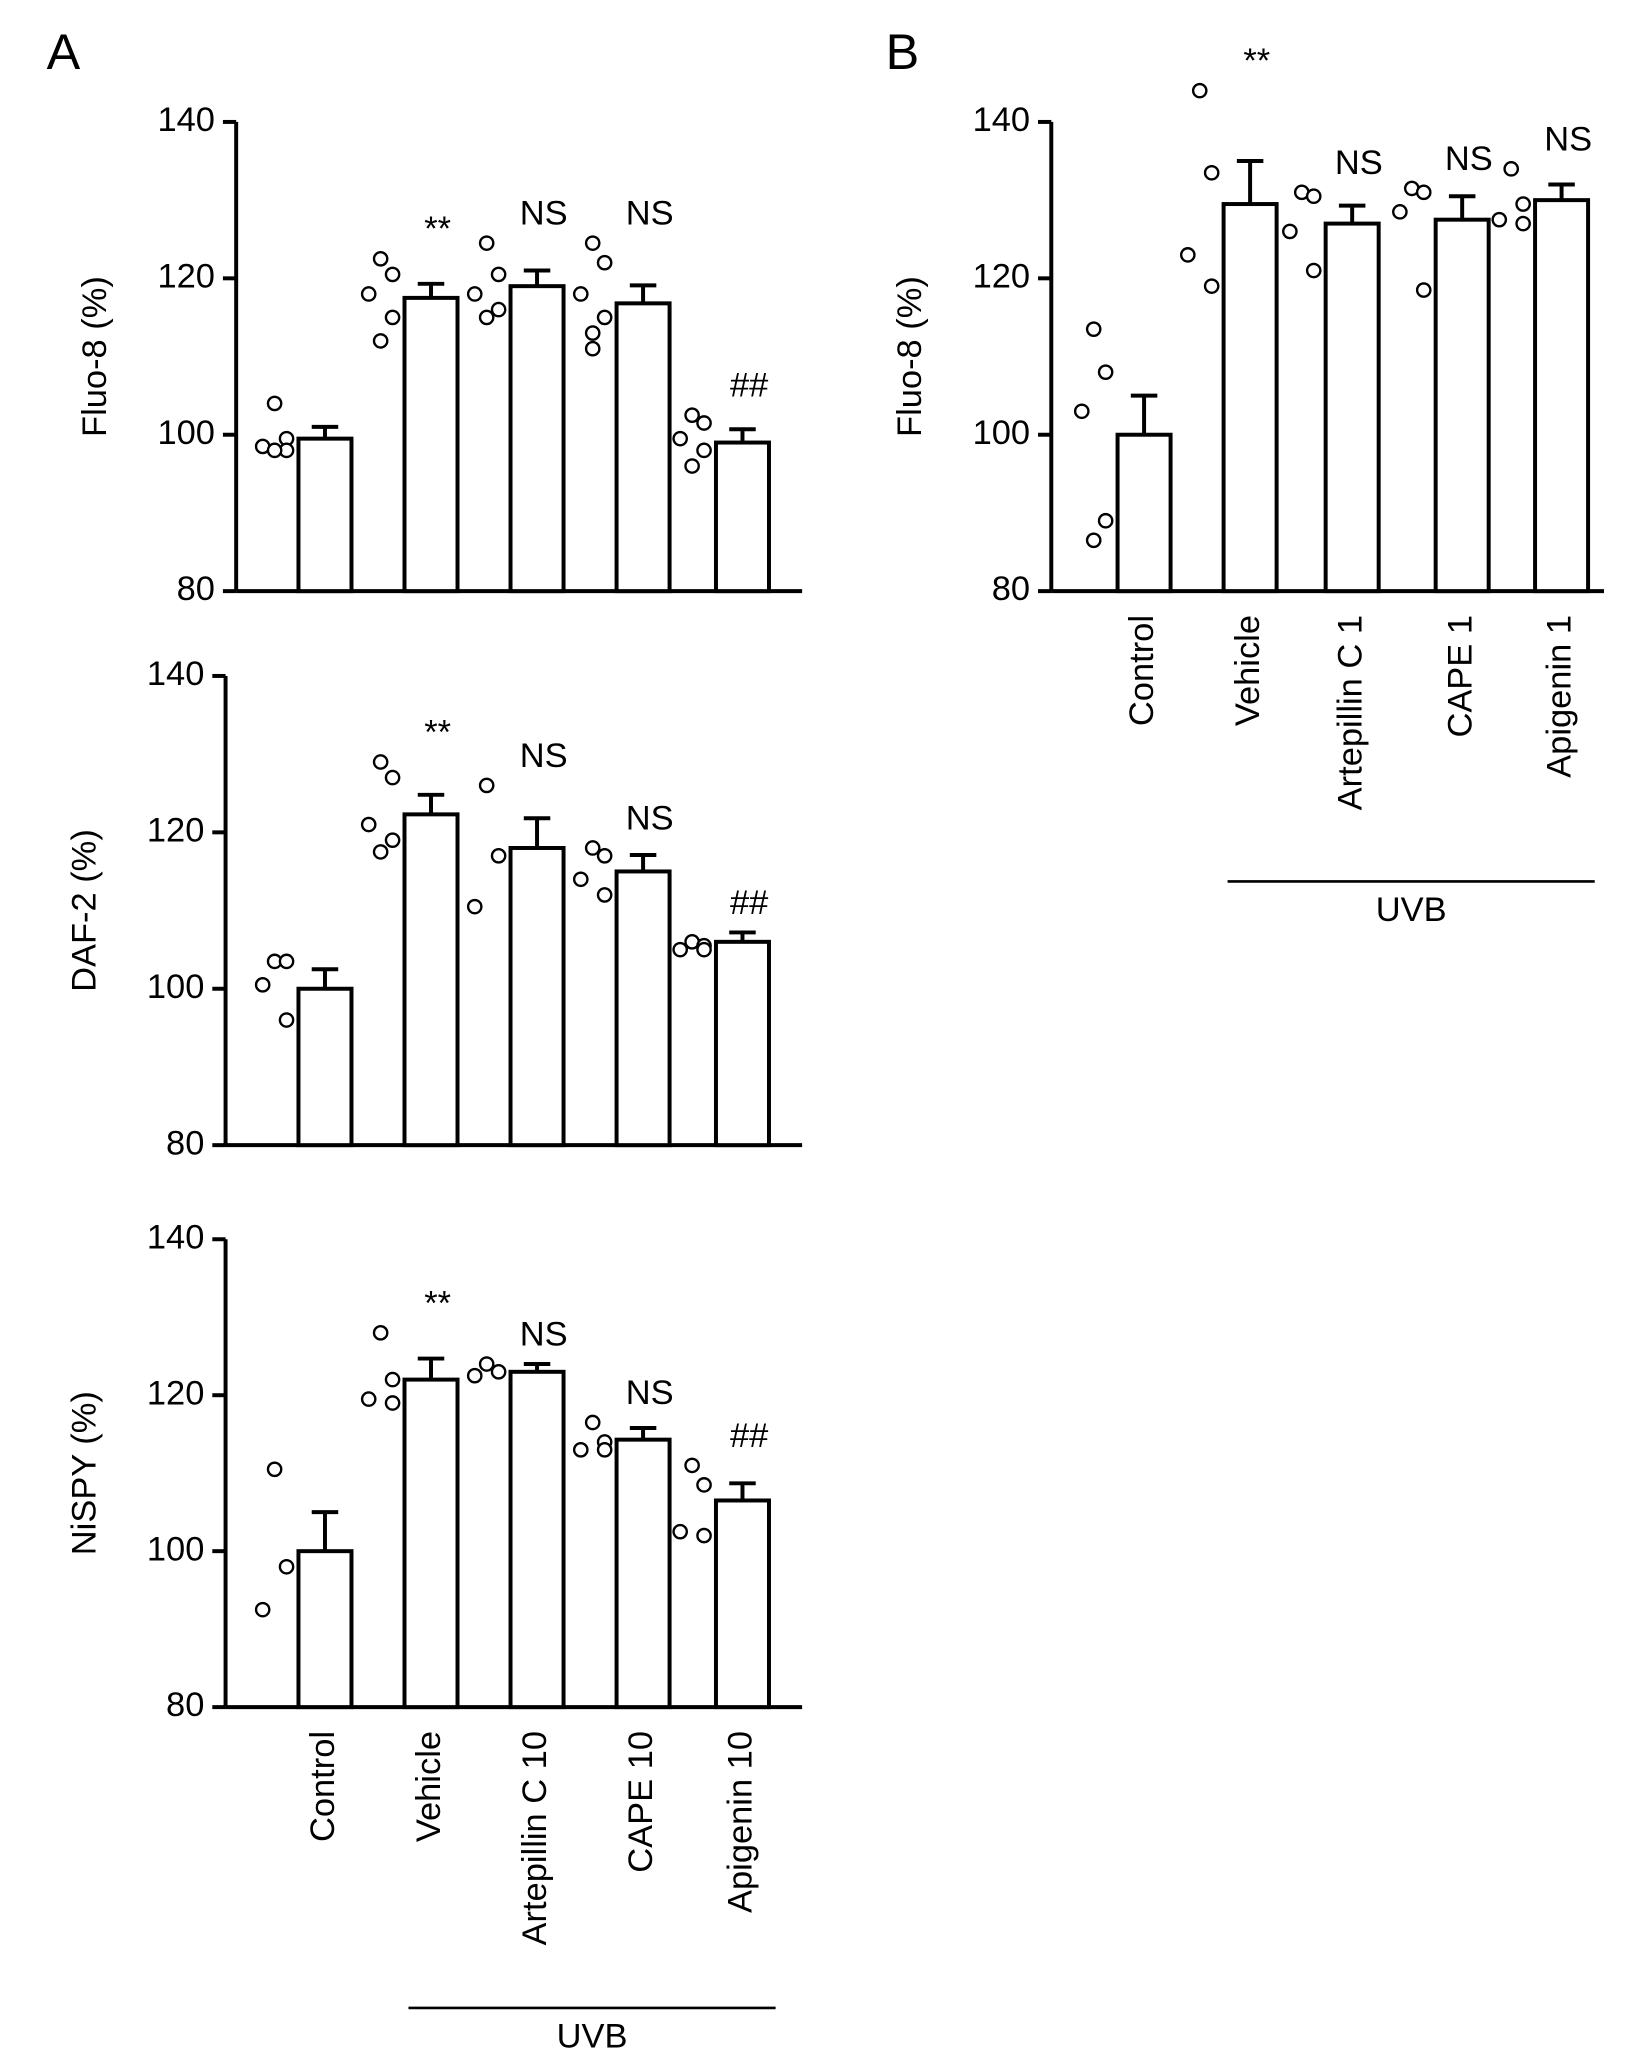 This screenshot has height=2061, width=1644. What do you see at coordinates (1350, 712) in the screenshot?
I see `x-tick-label: Artepillin C 1` at bounding box center [1350, 712].